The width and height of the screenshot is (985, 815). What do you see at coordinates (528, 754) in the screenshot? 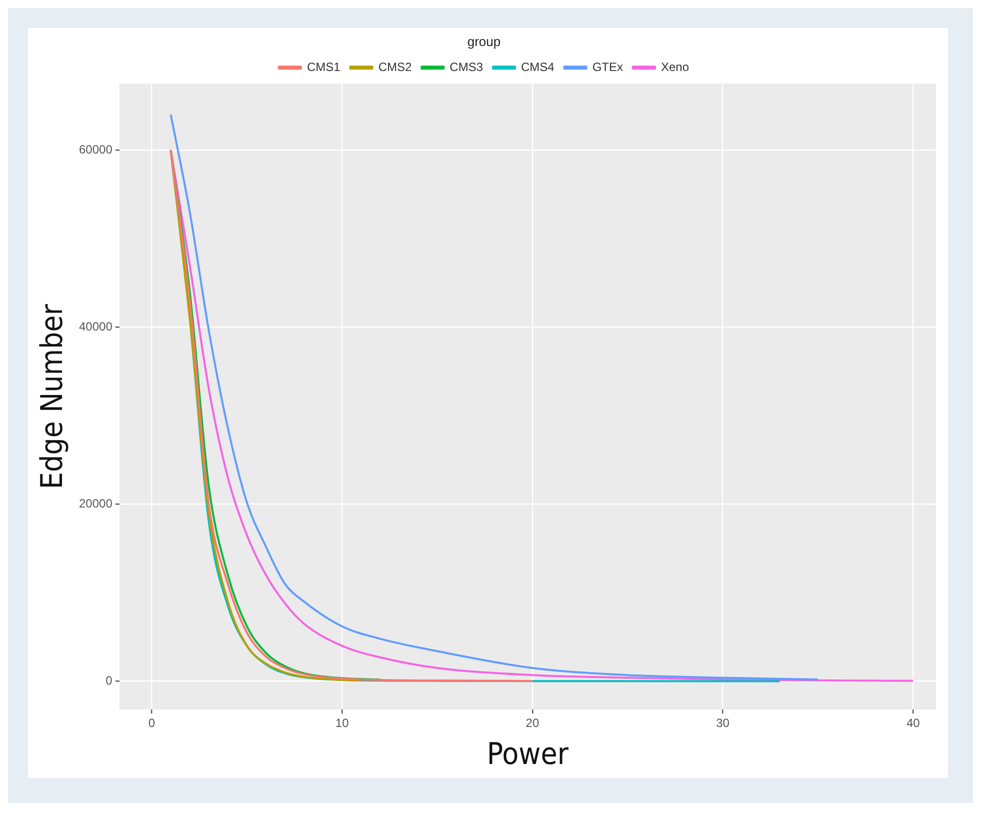
I see `x-axis-title: Power` at bounding box center [528, 754].